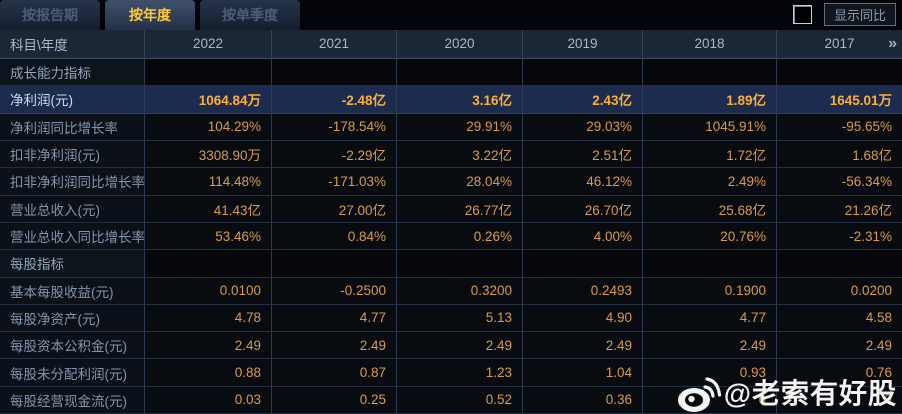  I want to click on show-yoy-checkbox, so click(802, 14).